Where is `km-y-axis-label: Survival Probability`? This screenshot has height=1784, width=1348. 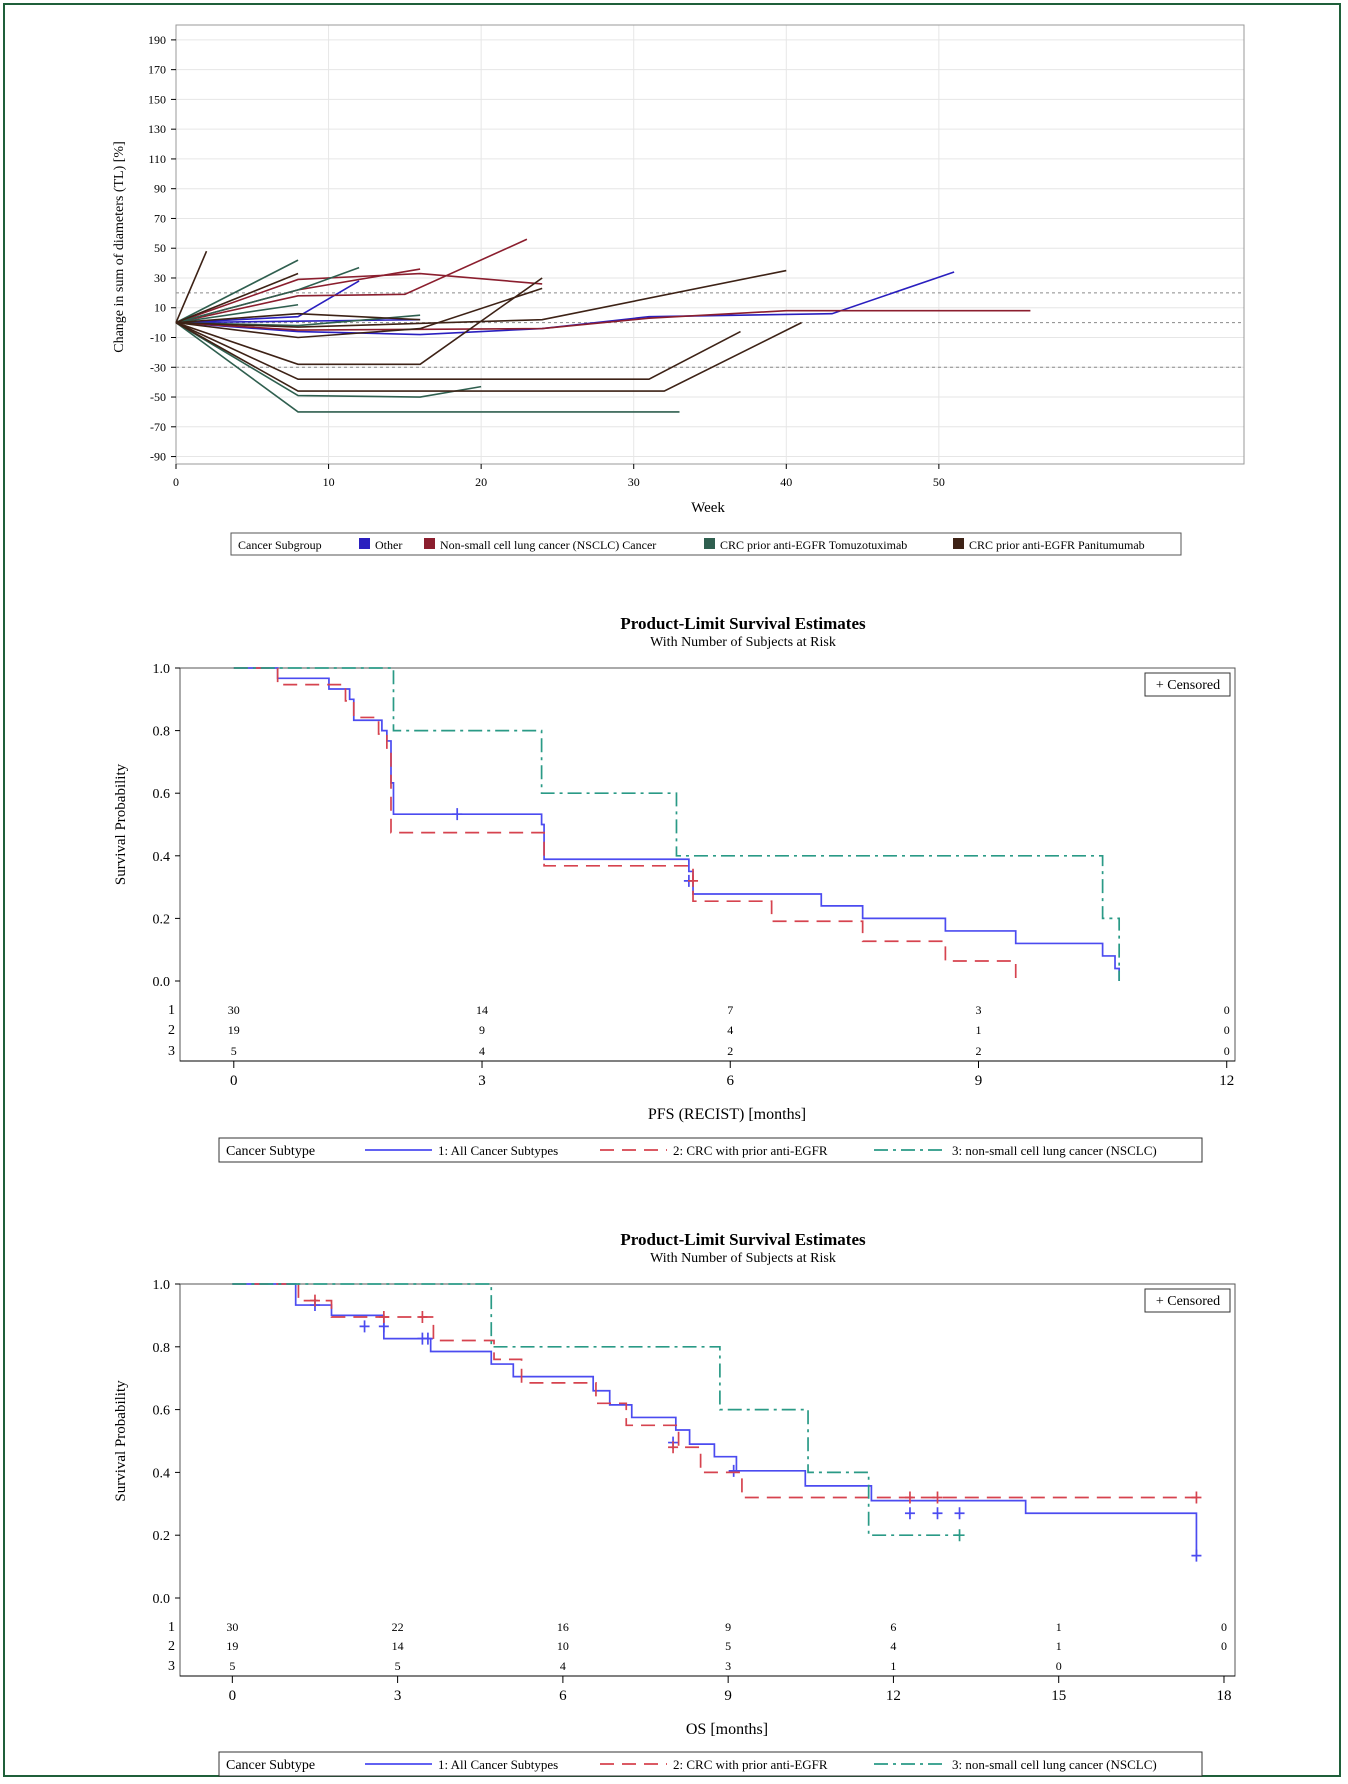 km-y-axis-label: Survival Probability is located at coordinates (121, 824).